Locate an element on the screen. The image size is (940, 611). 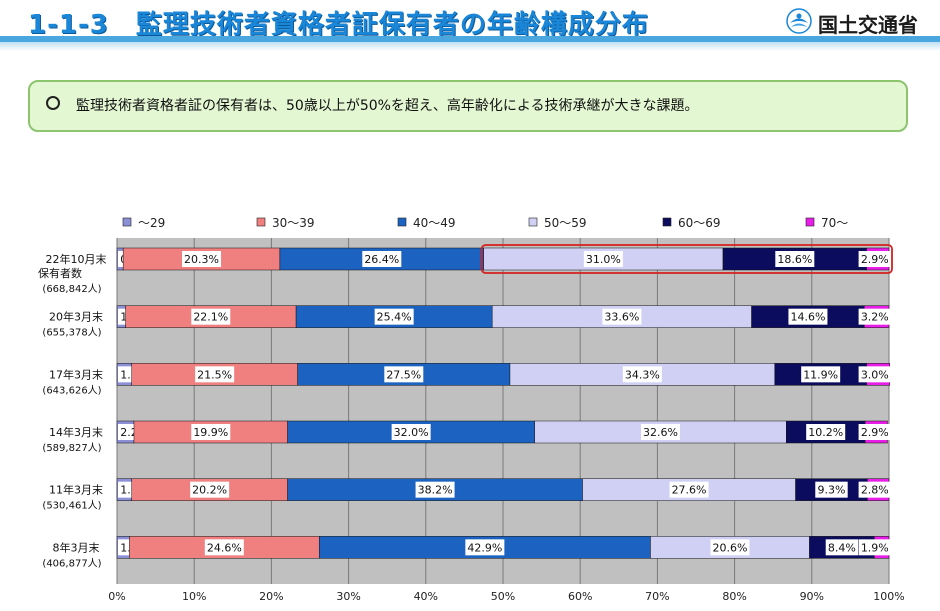
header-stripe-fade is located at coordinates (470, 46).